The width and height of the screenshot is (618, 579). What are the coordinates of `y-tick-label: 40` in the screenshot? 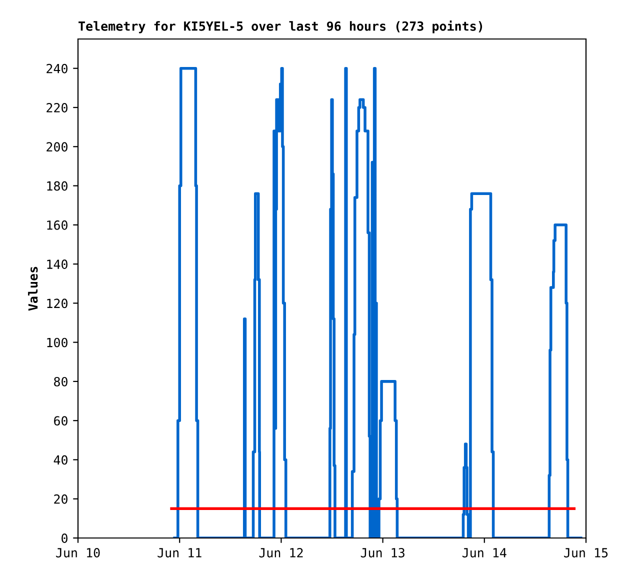 It's located at (61, 460).